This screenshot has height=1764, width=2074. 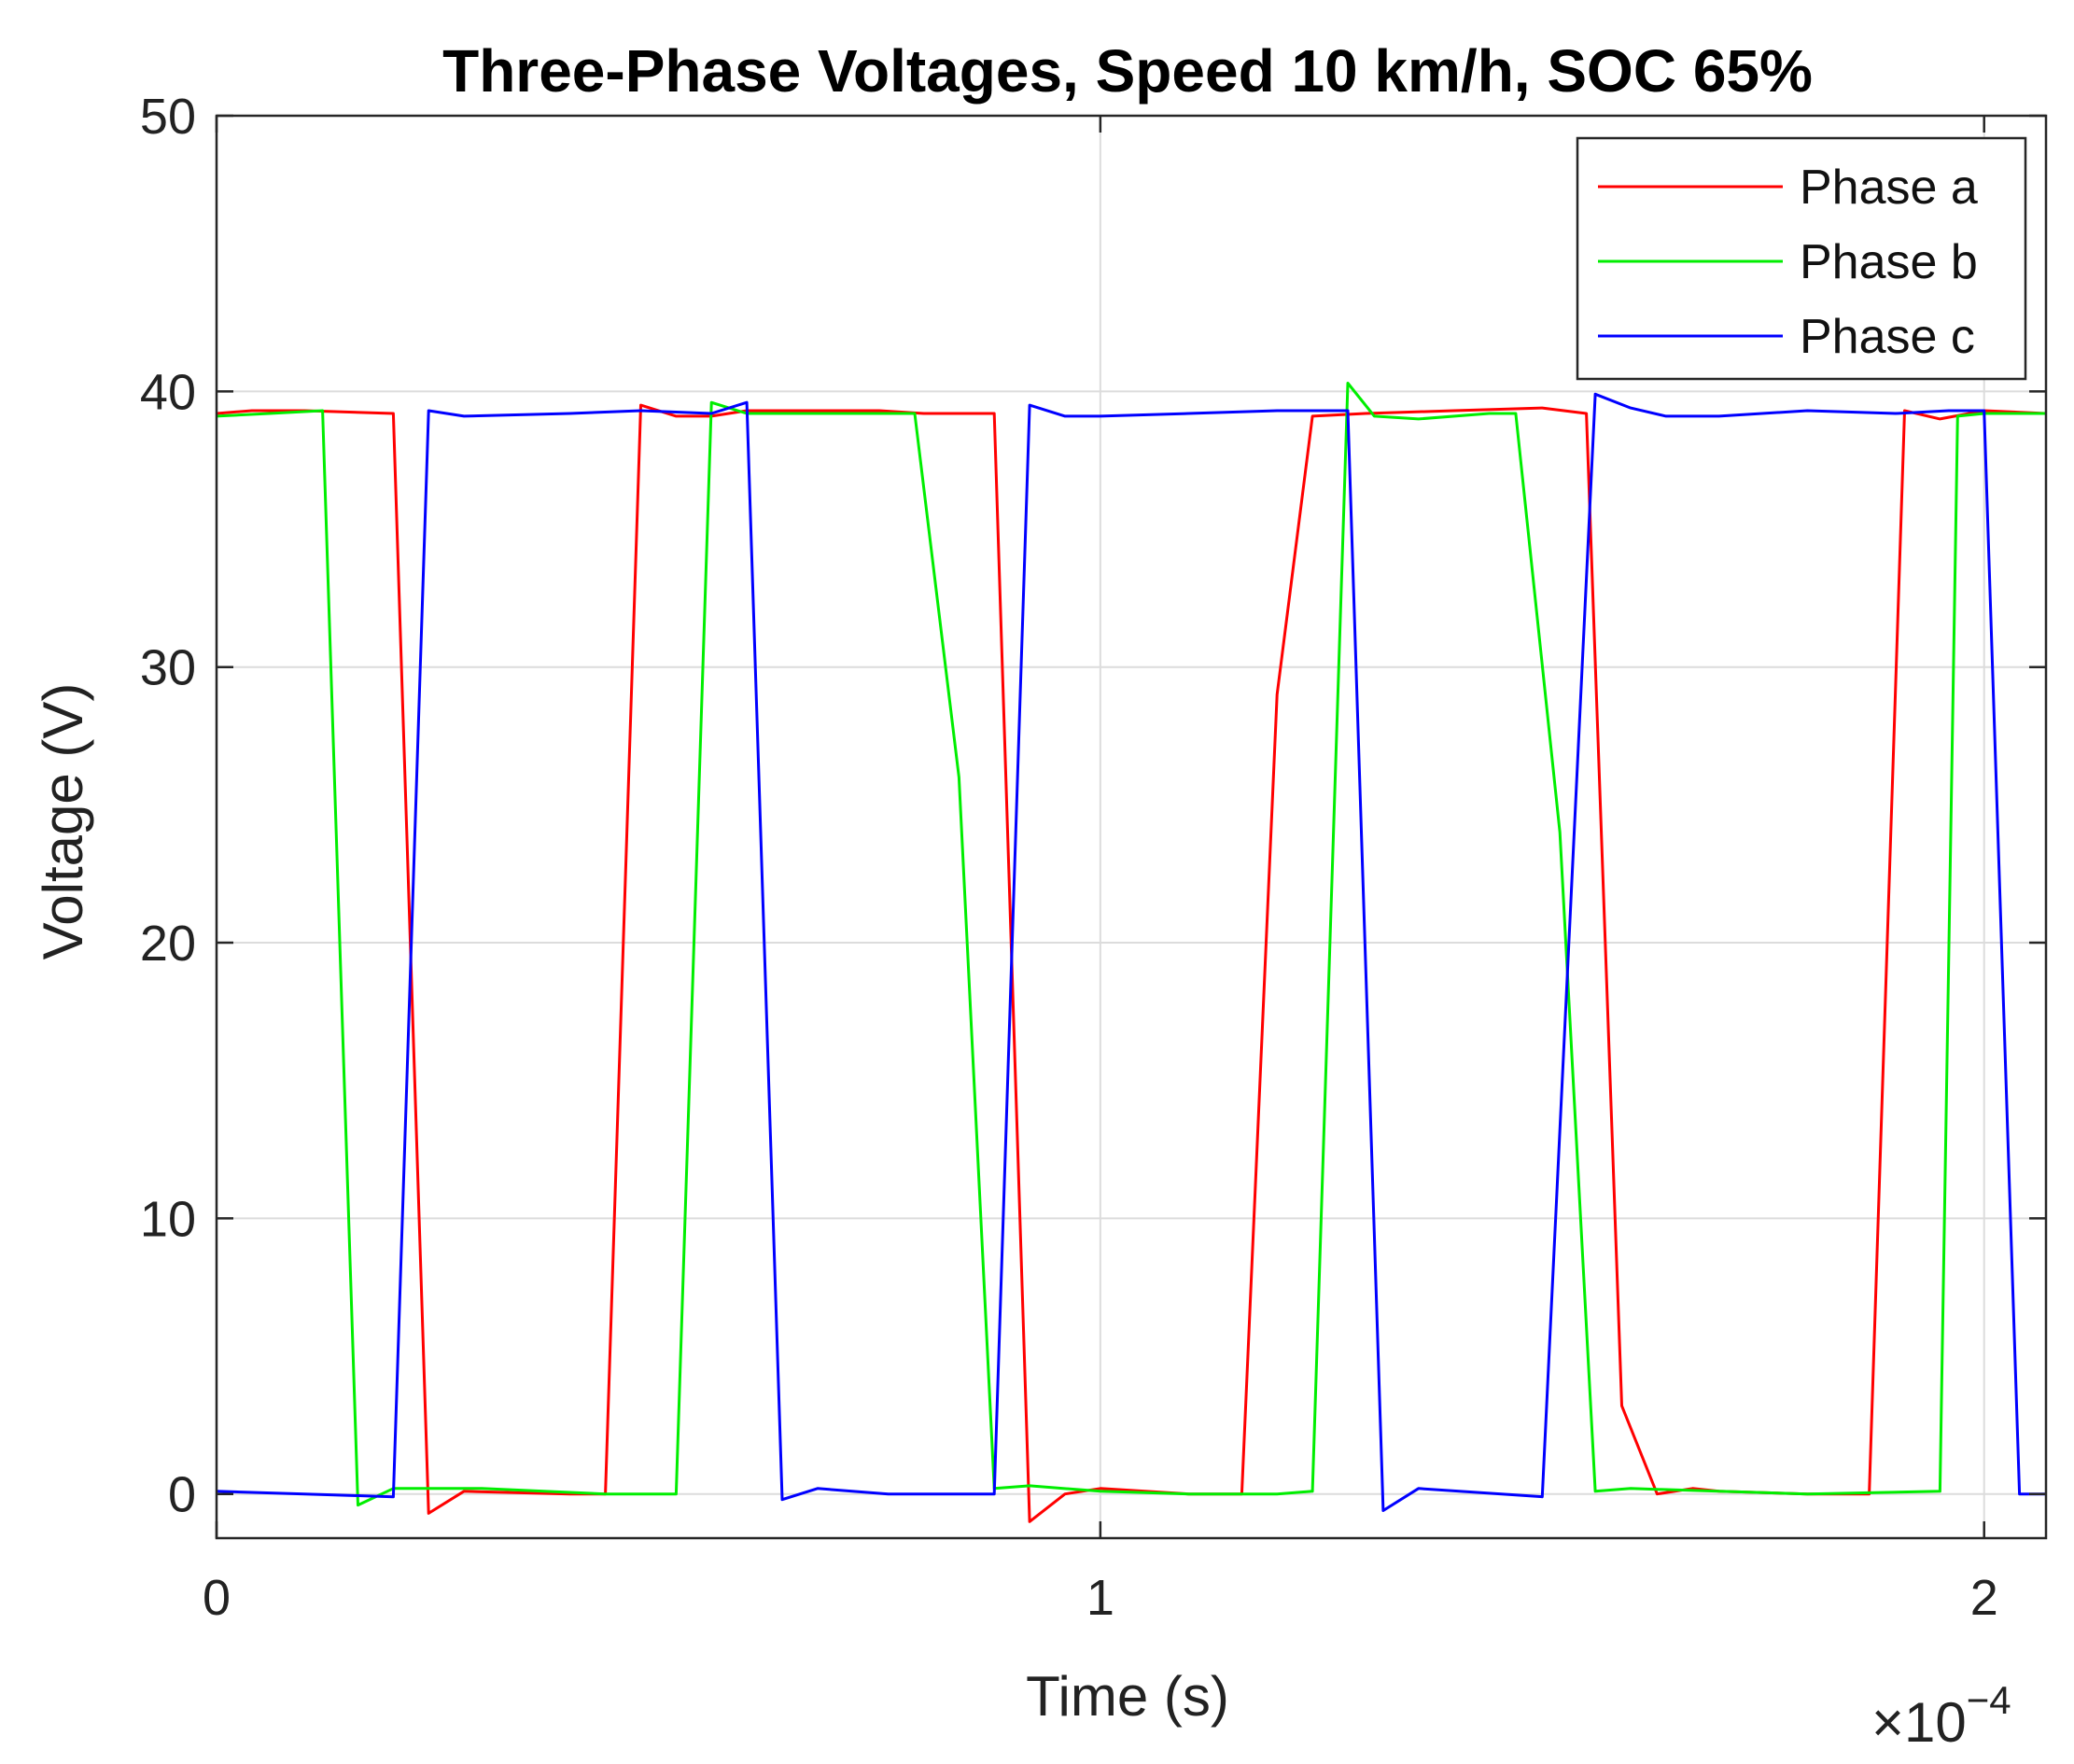 What do you see at coordinates (1919, 1722) in the screenshot?
I see `x-exponent-base: ×10` at bounding box center [1919, 1722].